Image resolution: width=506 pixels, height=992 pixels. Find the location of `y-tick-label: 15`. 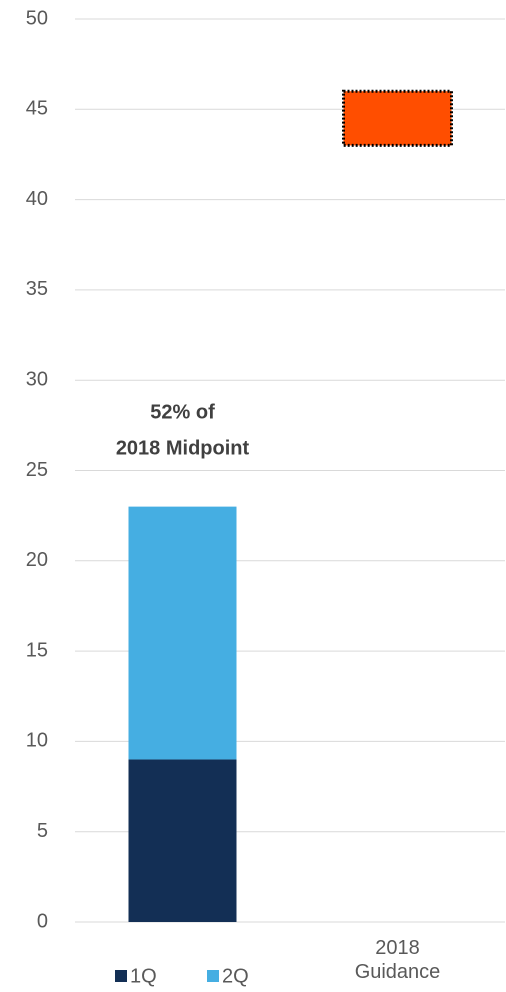

y-tick-label: 15 is located at coordinates (37, 650).